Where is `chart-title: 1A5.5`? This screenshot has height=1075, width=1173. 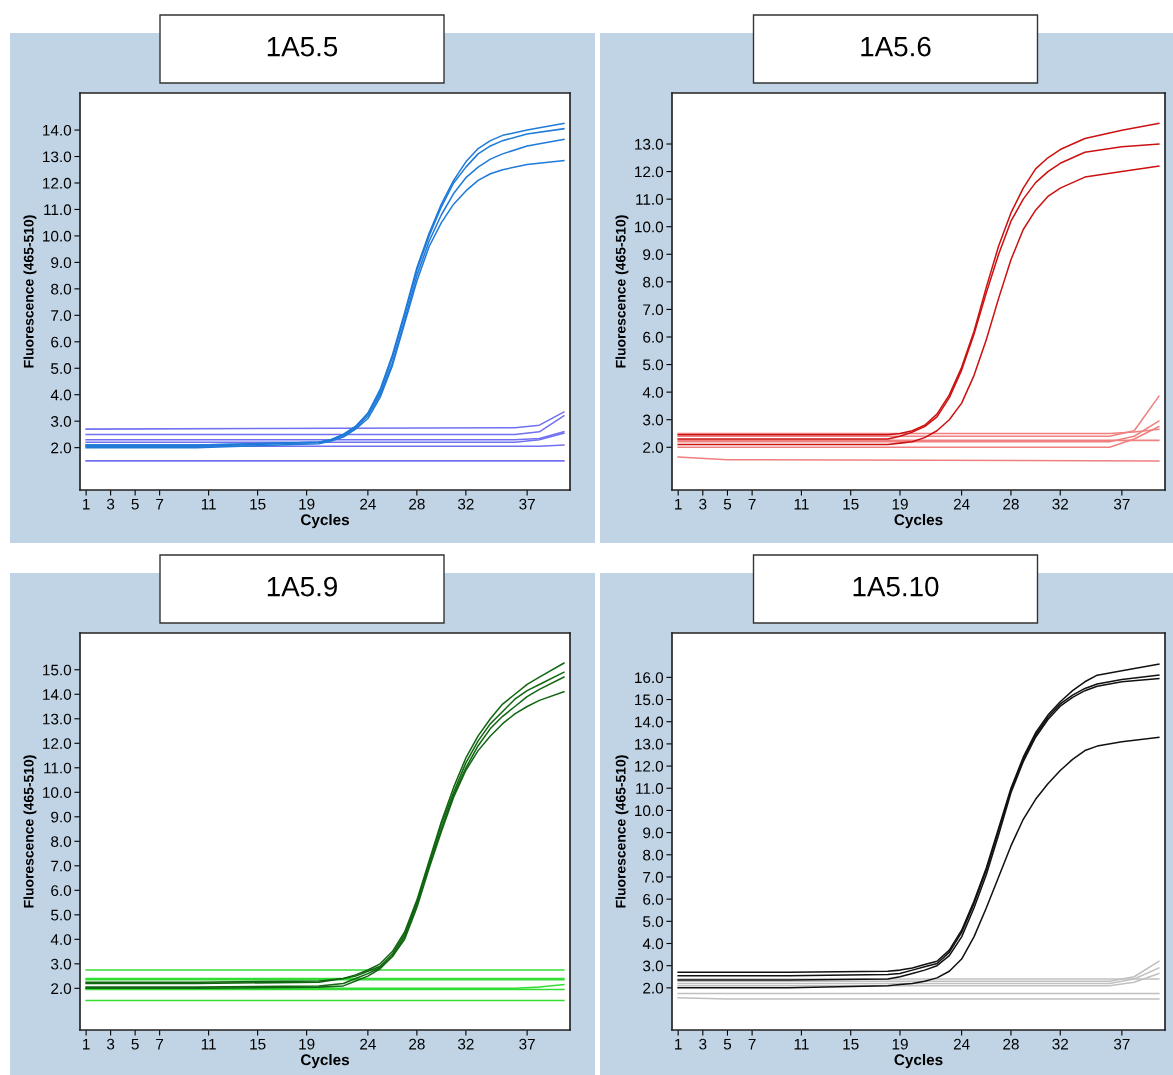
chart-title: 1A5.5 is located at coordinates (302, 47).